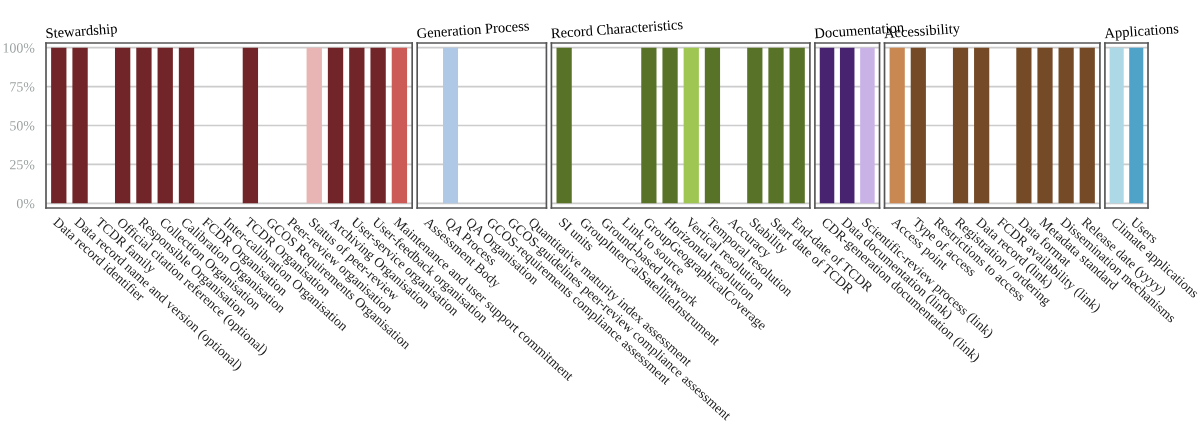 This screenshot has height=440, width=1200. I want to click on y-tick-label: 25%, so click(22, 165).